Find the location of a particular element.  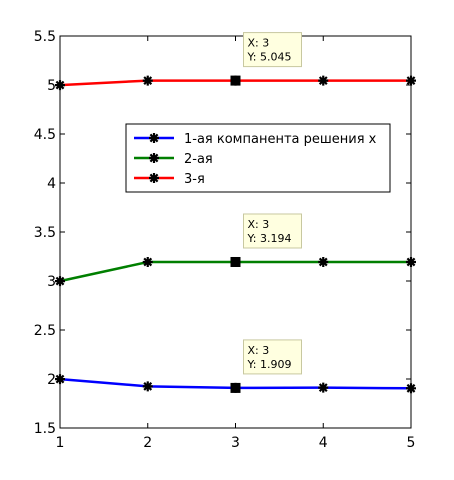

datatip-y-label: Y: 1.909 is located at coordinates (269, 364).